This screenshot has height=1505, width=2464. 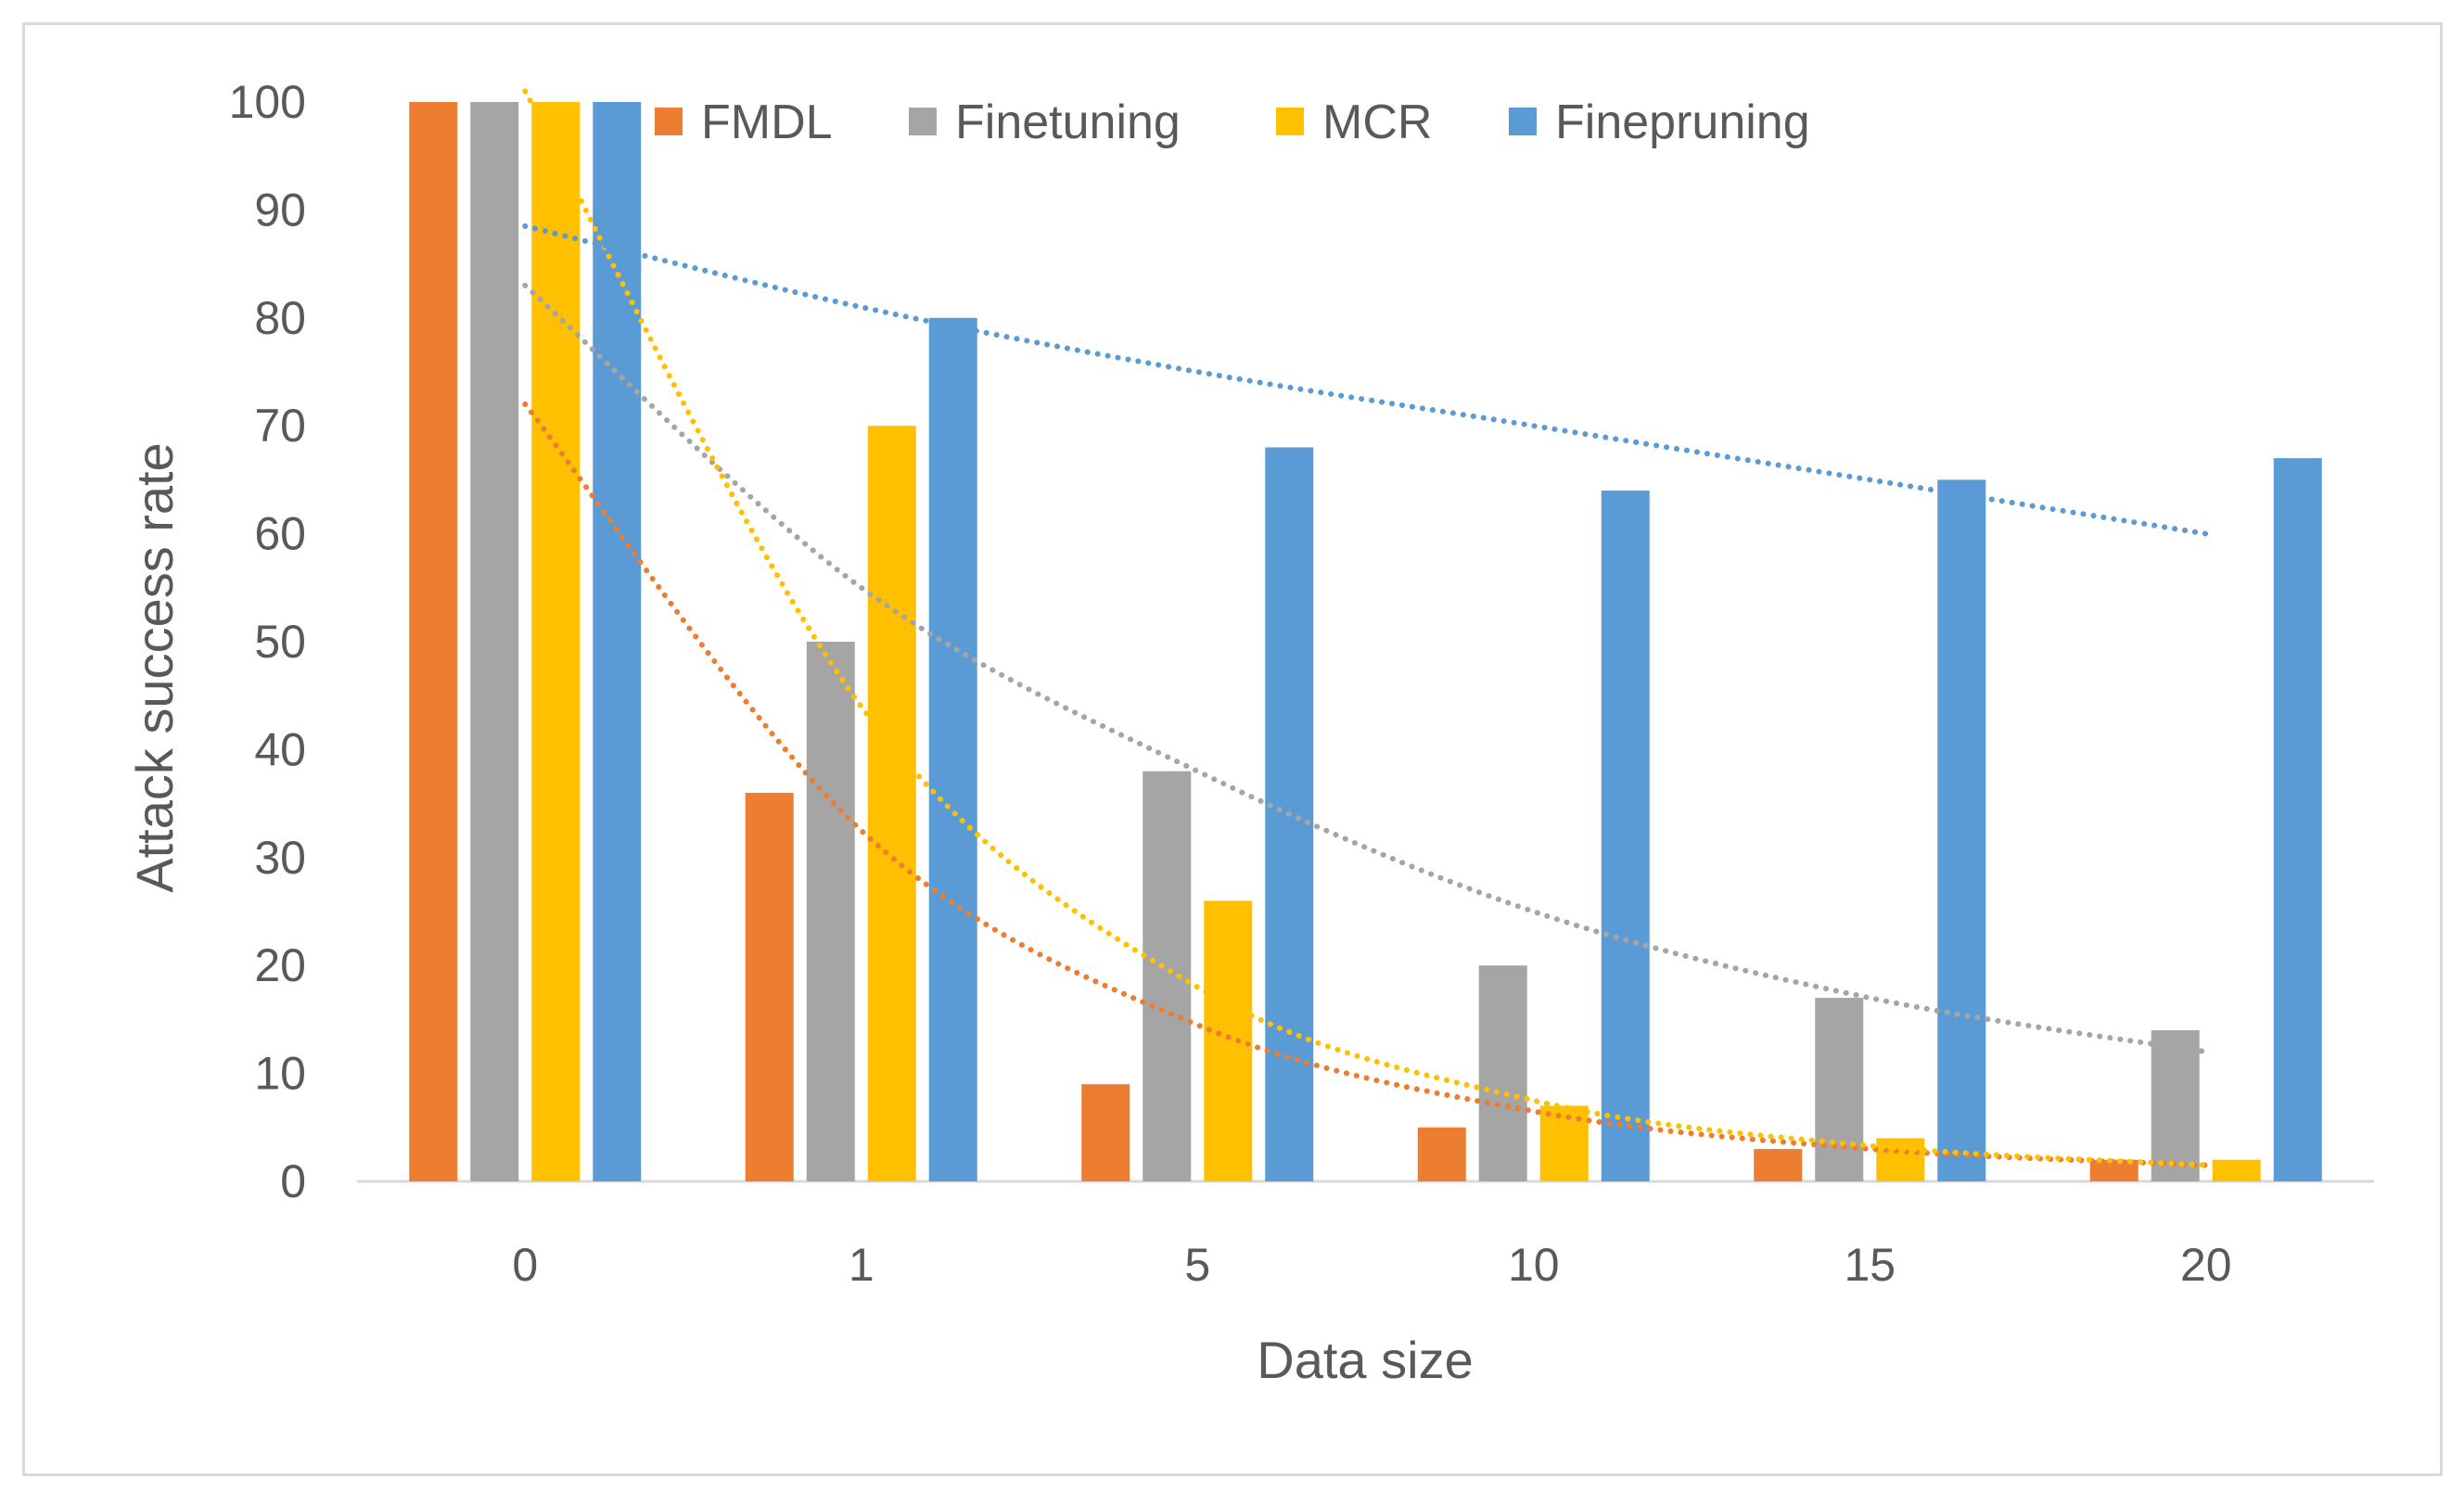 I want to click on y-tick-label: 40, so click(x=280, y=749).